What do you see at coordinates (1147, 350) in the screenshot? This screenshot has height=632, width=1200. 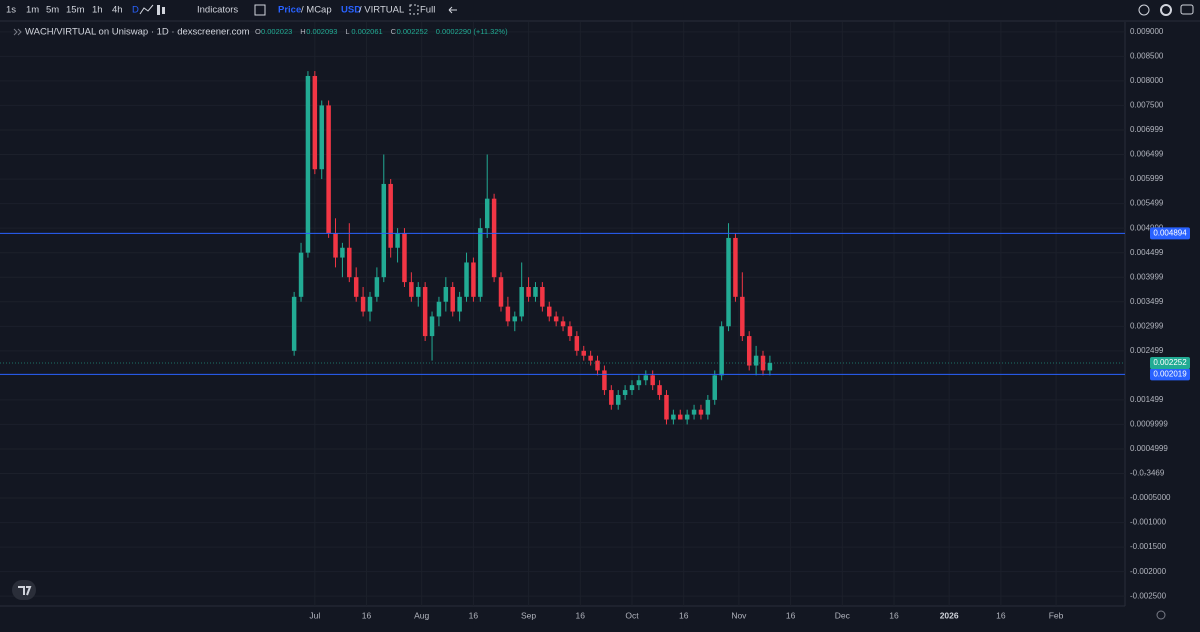 I see `y-tick-label: 0.002499` at bounding box center [1147, 350].